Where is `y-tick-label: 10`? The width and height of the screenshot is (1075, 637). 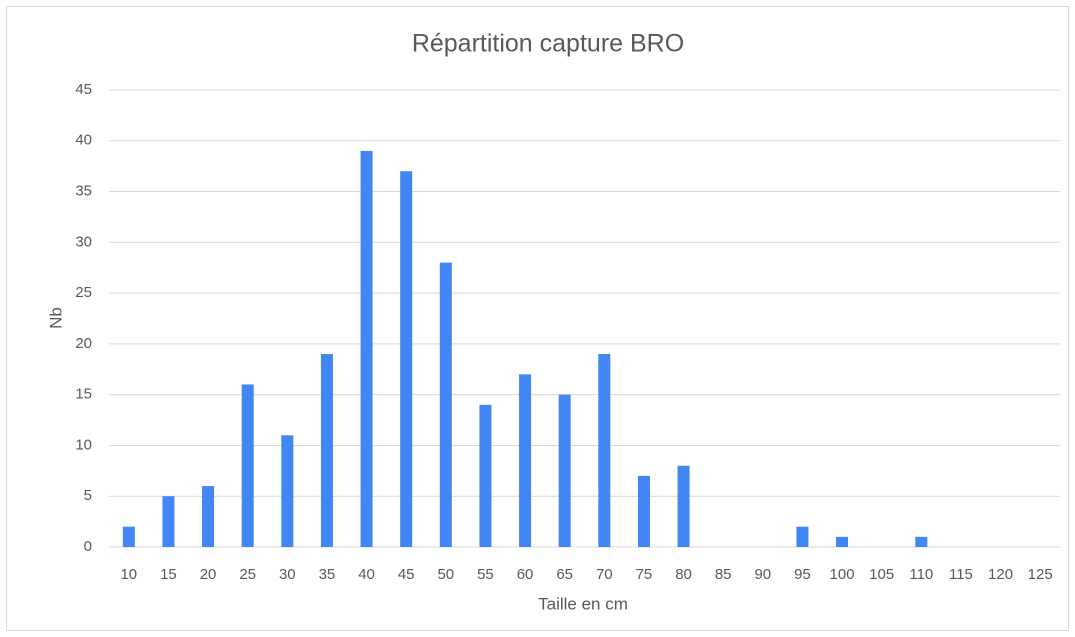
y-tick-label: 10 is located at coordinates (83, 444).